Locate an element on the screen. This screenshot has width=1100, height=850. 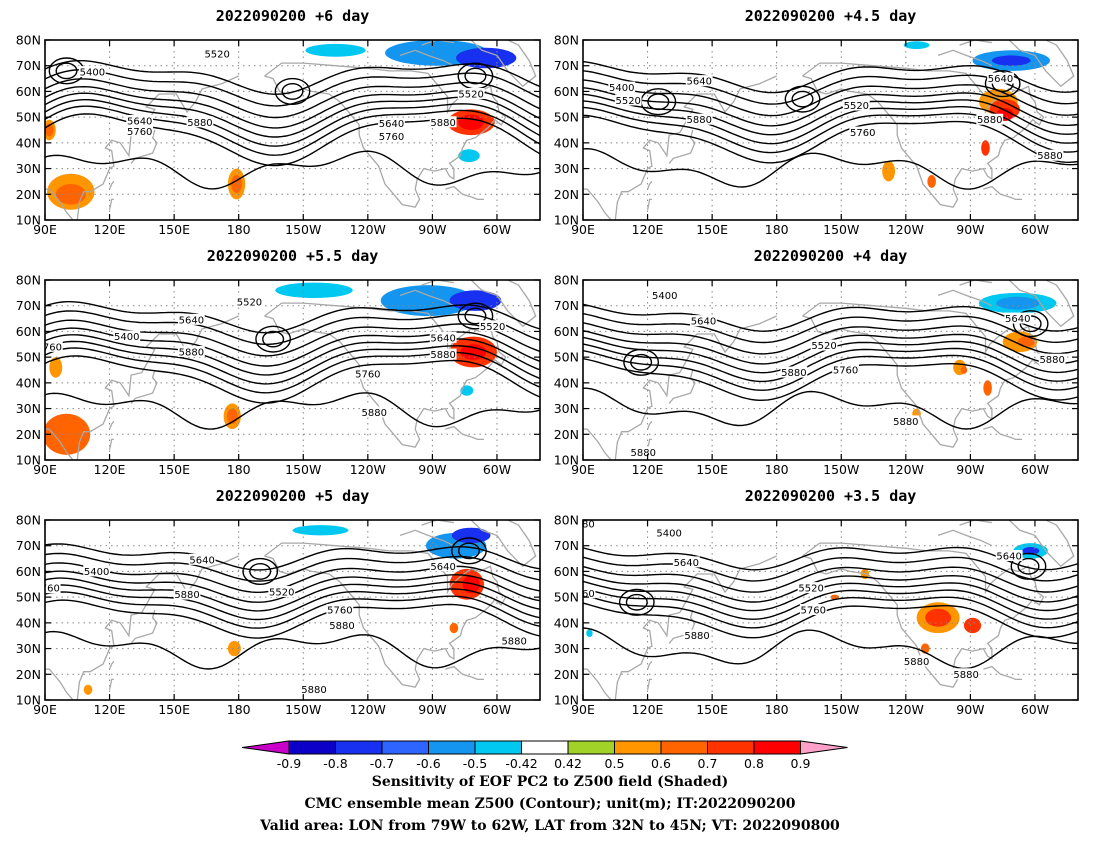
colorbar-label: 0.8 is located at coordinates (754, 763).